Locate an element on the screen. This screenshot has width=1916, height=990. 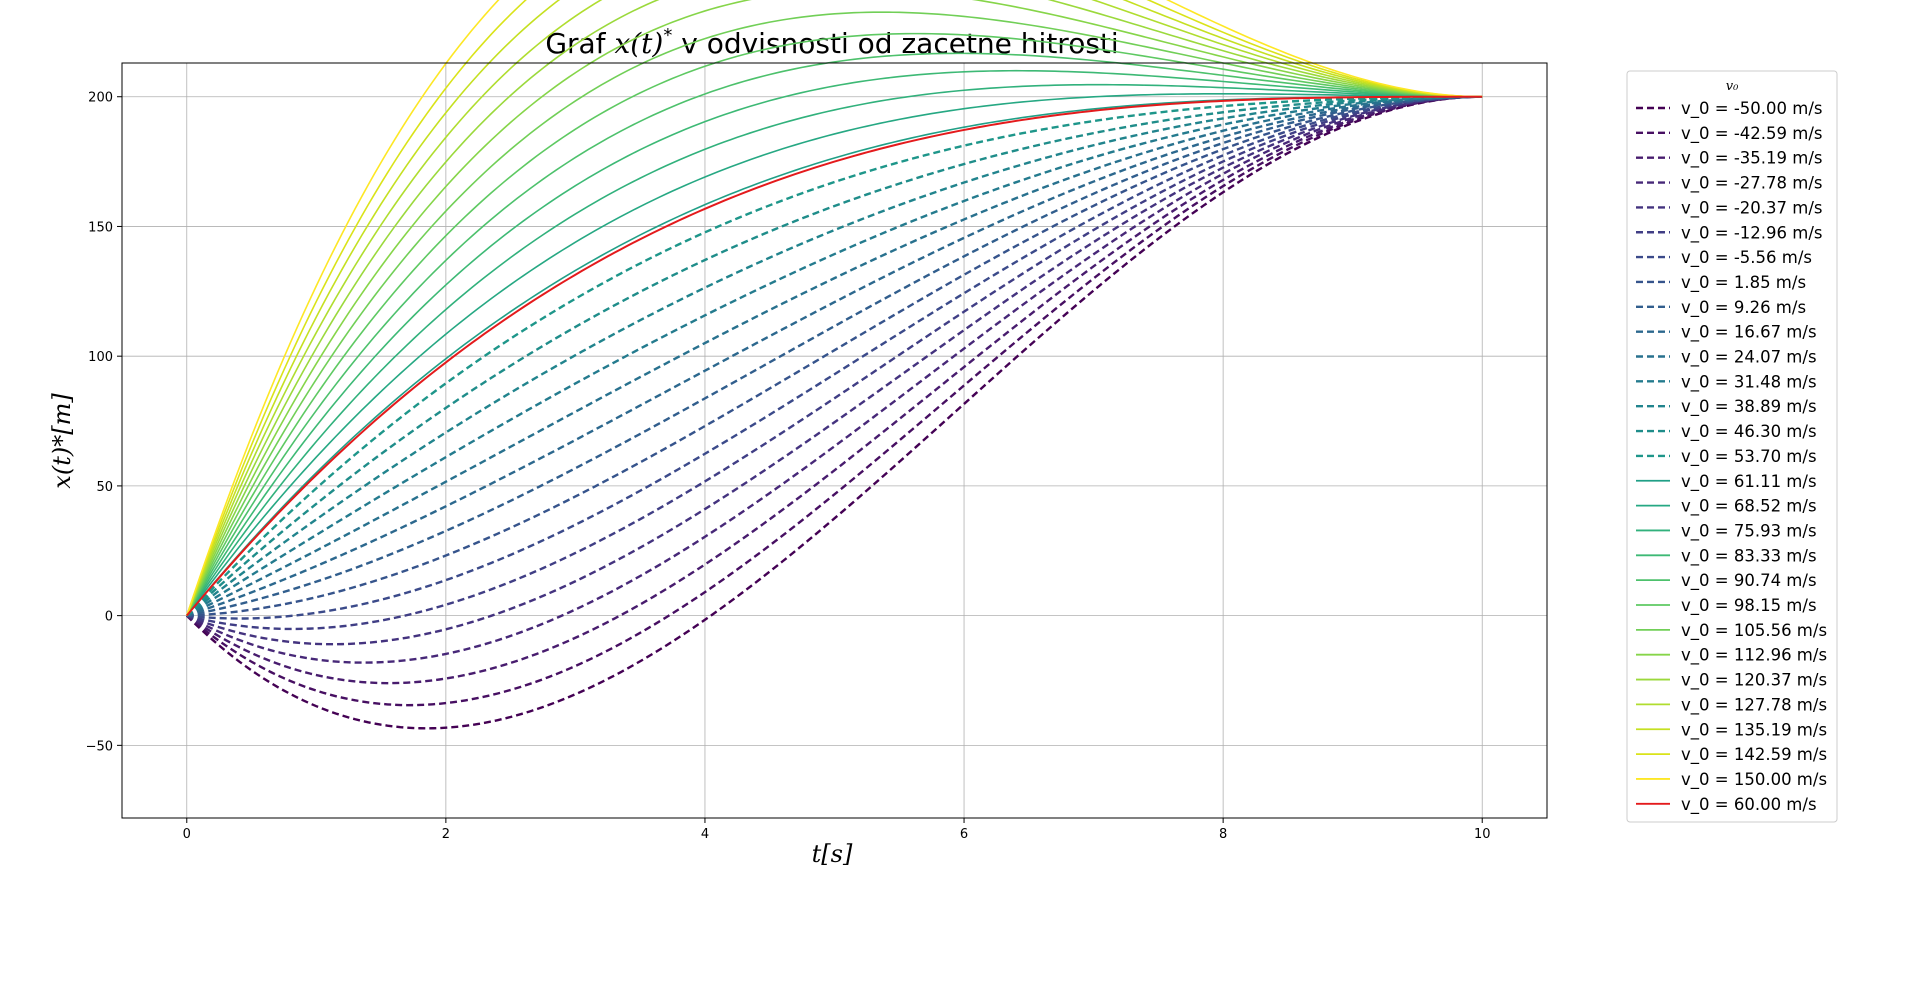
y-tick-label: 200 is located at coordinates (100, 98).